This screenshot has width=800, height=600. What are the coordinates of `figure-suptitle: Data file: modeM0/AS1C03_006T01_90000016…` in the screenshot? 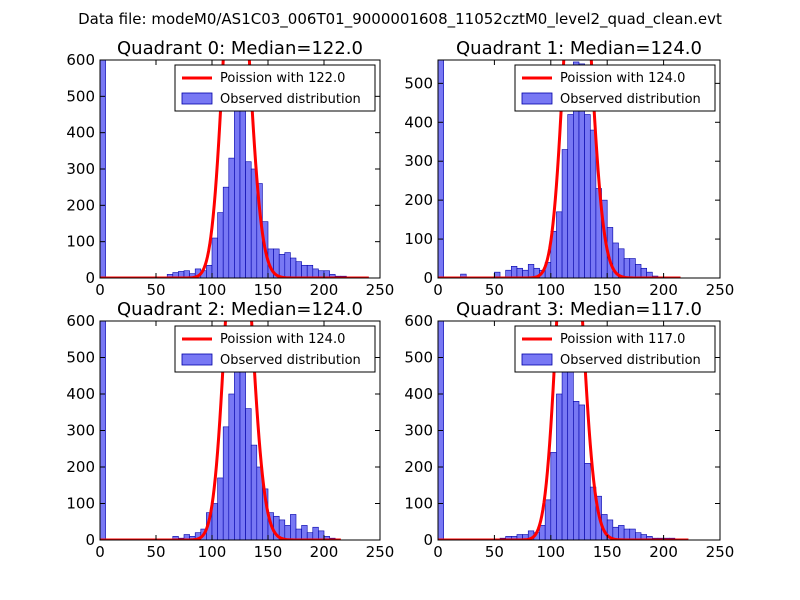 It's located at (400, 19).